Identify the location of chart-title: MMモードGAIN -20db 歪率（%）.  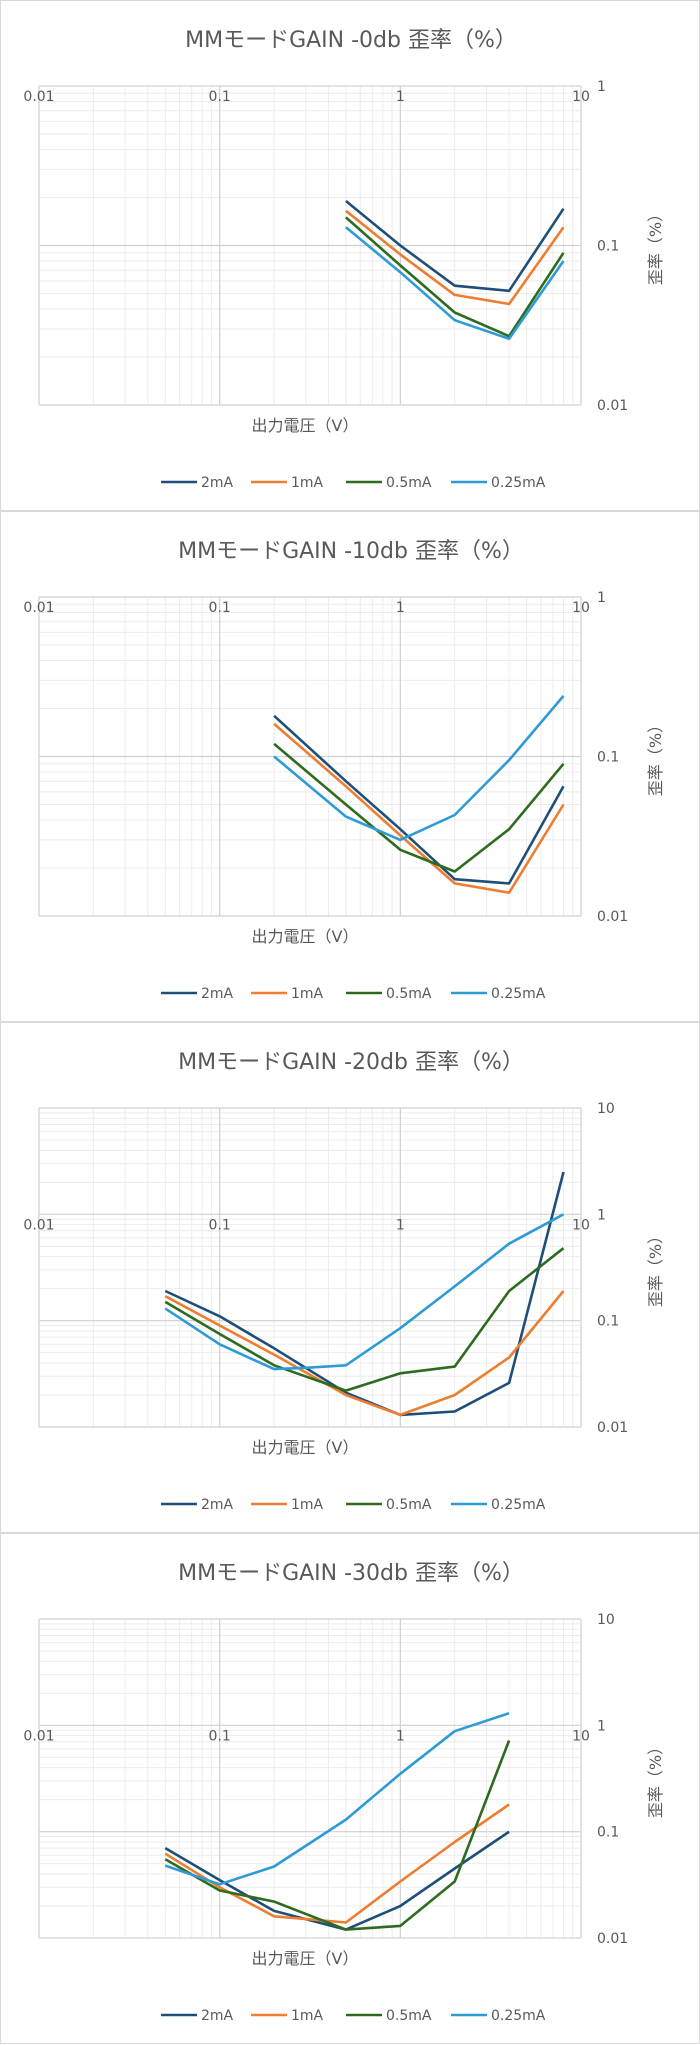
(351, 1062).